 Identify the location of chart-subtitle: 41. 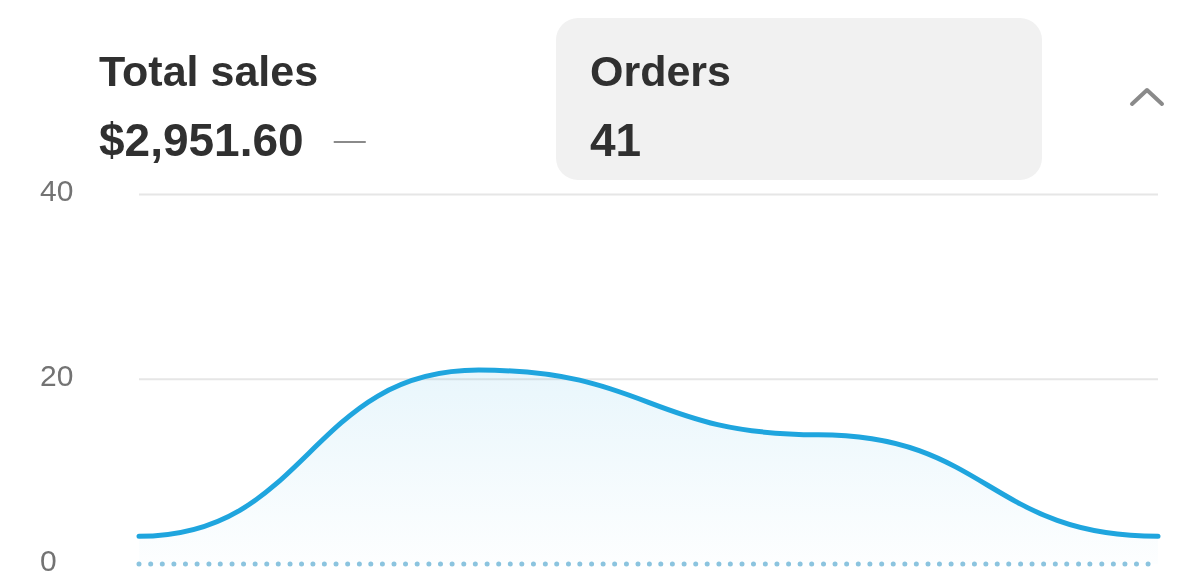
(616, 140).